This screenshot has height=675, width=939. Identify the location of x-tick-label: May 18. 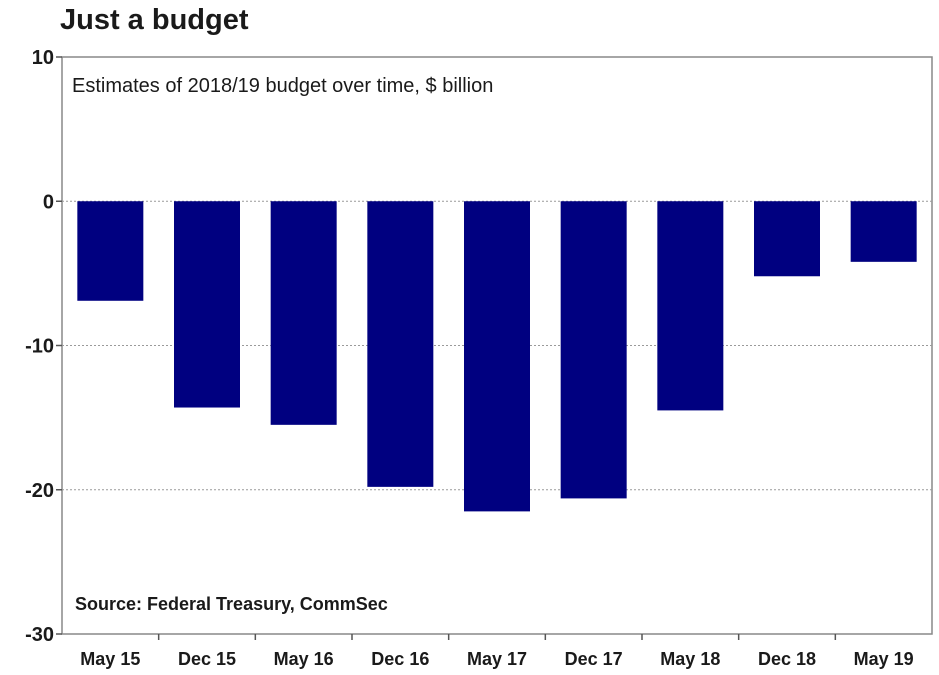
(690, 659).